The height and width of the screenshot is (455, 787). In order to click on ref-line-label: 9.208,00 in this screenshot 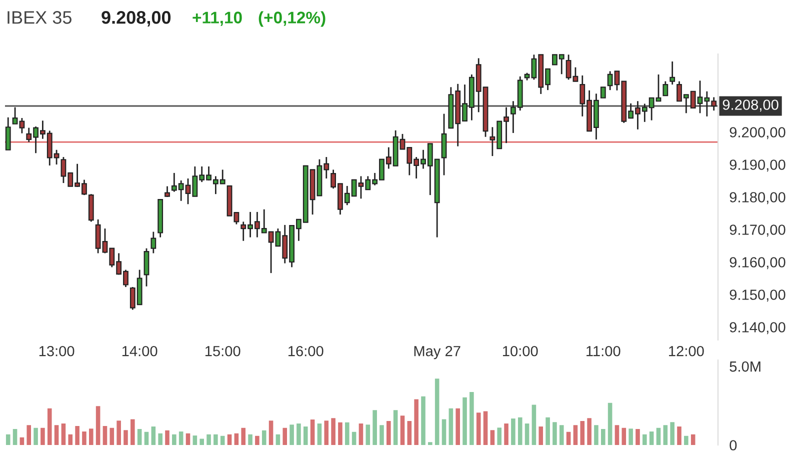, I will do `click(750, 106)`.